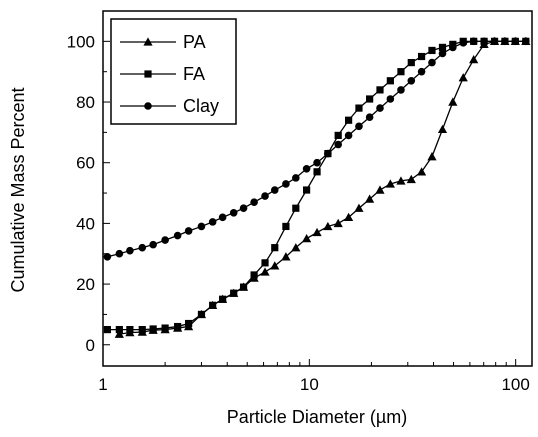  I want to click on y-tick-label: 20, so click(85, 284).